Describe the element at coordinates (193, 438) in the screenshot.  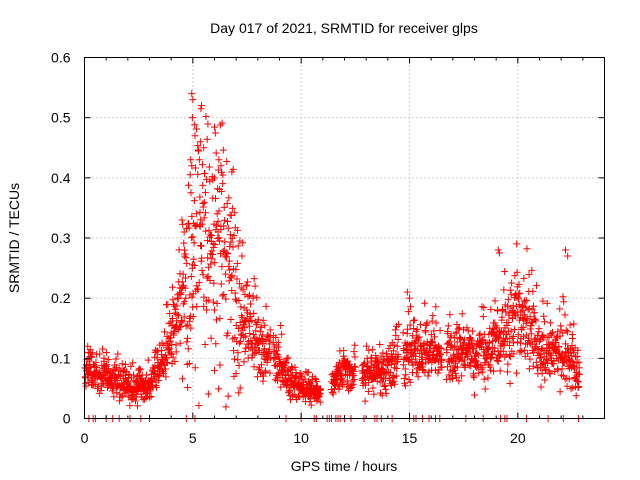
I see `x-tick-label: 5` at that location.